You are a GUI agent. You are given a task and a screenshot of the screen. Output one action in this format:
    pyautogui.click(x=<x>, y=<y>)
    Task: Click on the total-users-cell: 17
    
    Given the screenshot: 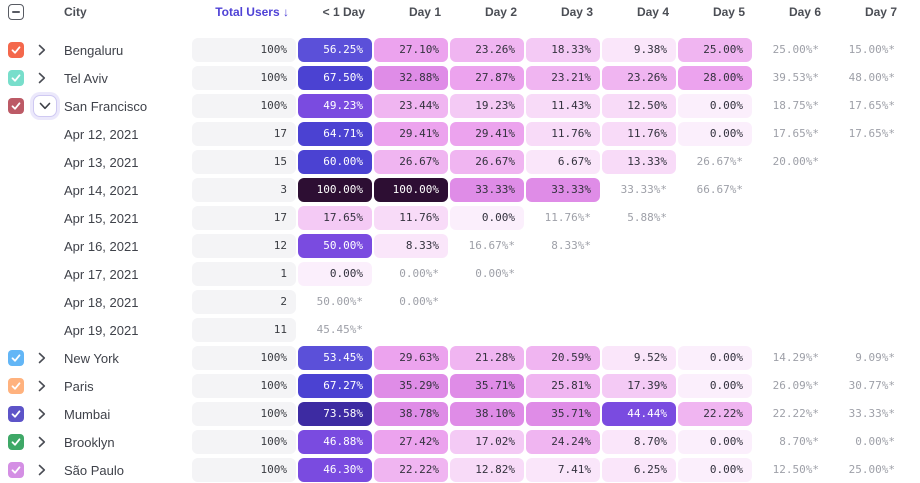 What is the action you would take?
    pyautogui.click(x=244, y=218)
    